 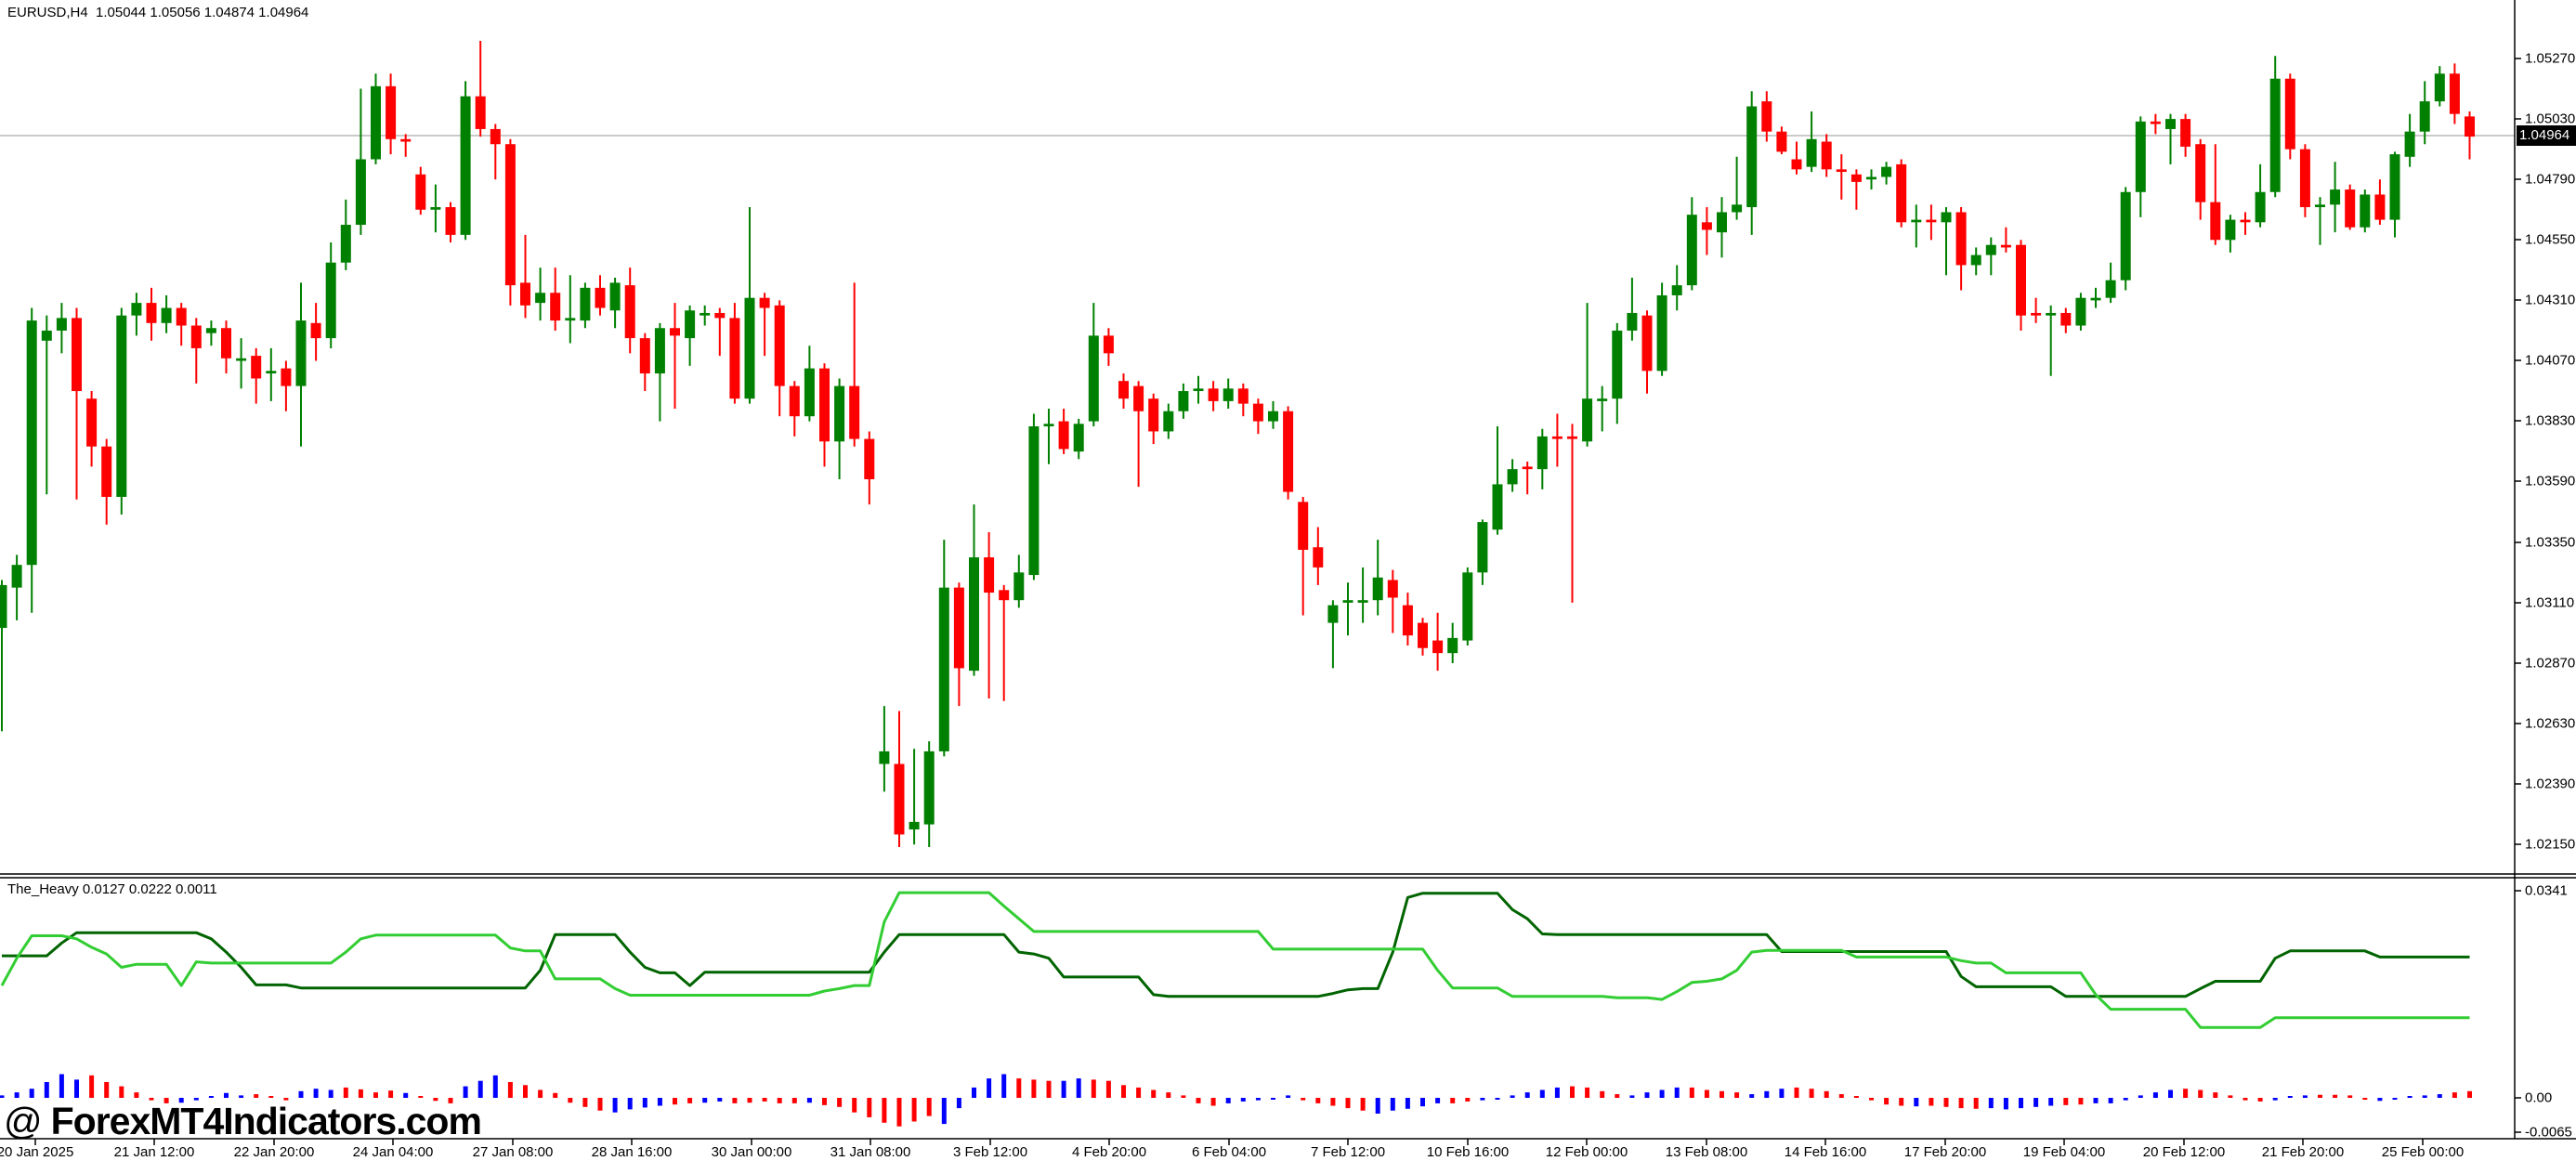 I want to click on time-axis-label: 21 Jan 12:00, so click(x=154, y=1152).